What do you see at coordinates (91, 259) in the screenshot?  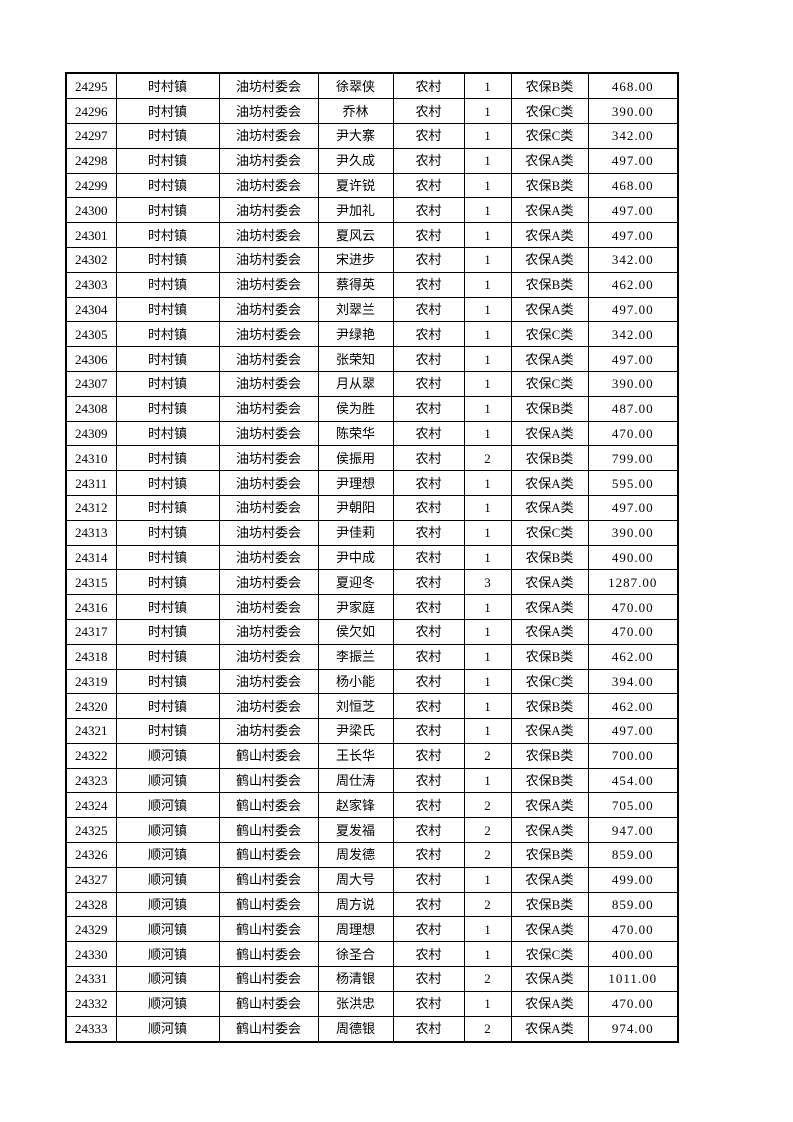 I see `cell-id: 24302` at bounding box center [91, 259].